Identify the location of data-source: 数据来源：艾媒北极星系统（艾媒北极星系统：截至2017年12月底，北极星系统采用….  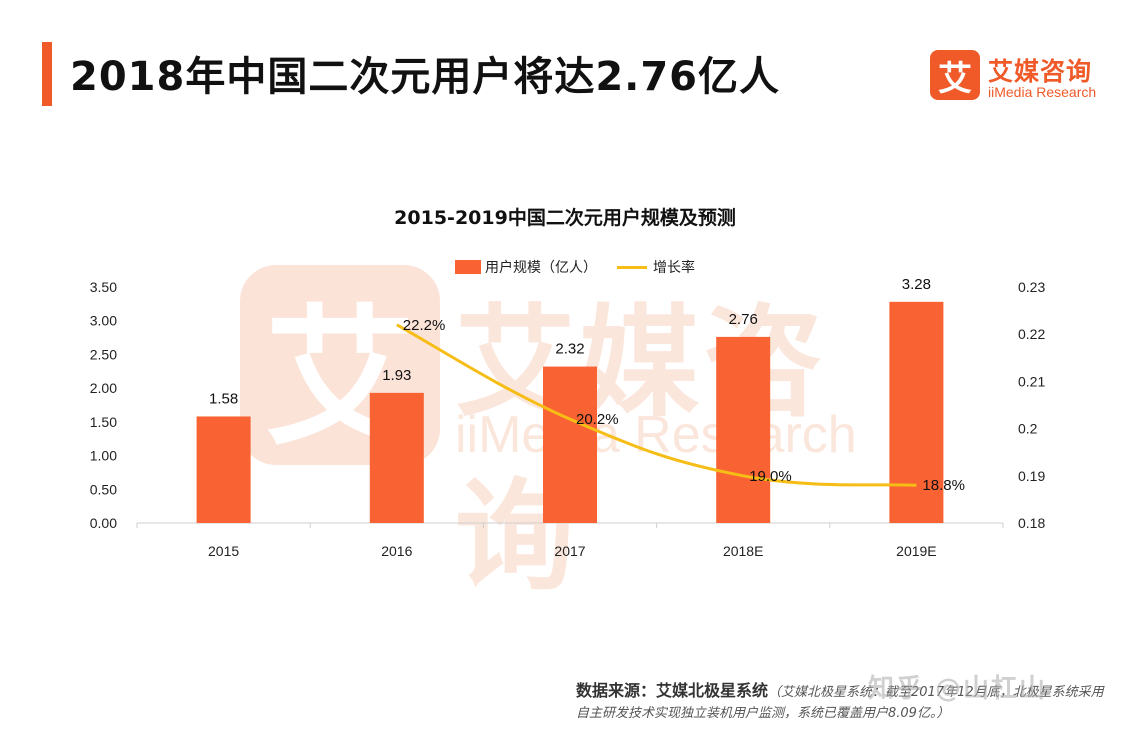
(846, 702).